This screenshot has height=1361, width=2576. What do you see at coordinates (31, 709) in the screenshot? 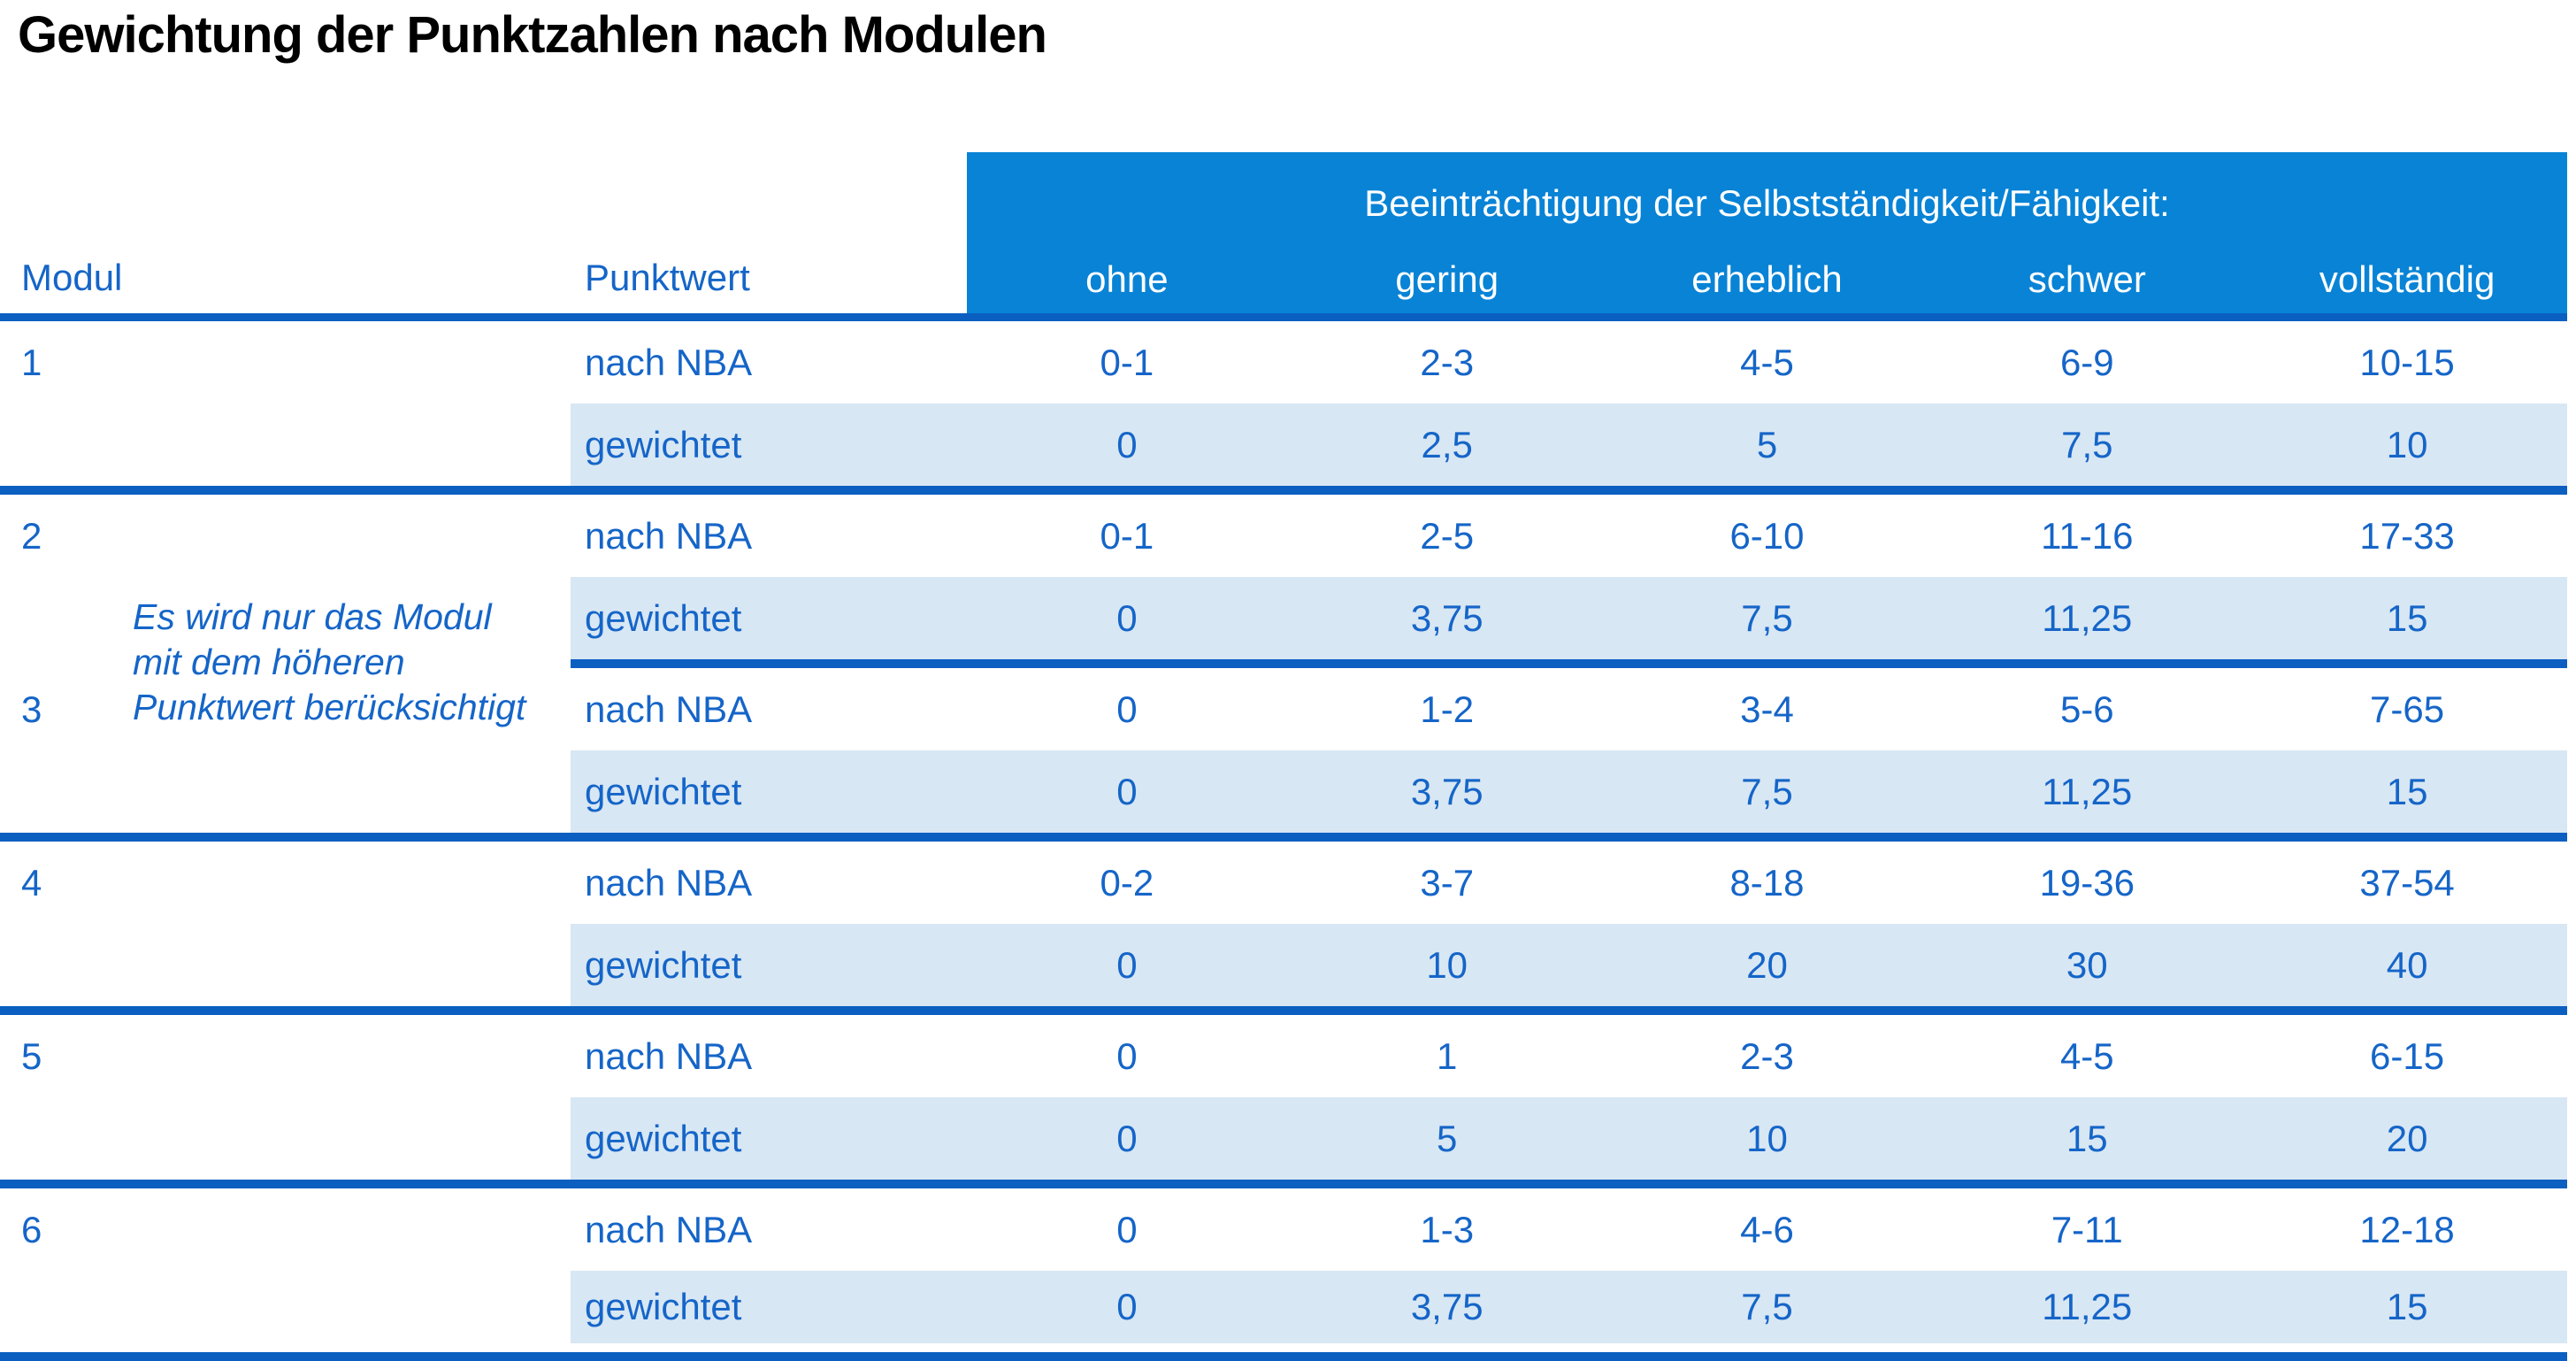
I see `module-number: 3` at bounding box center [31, 709].